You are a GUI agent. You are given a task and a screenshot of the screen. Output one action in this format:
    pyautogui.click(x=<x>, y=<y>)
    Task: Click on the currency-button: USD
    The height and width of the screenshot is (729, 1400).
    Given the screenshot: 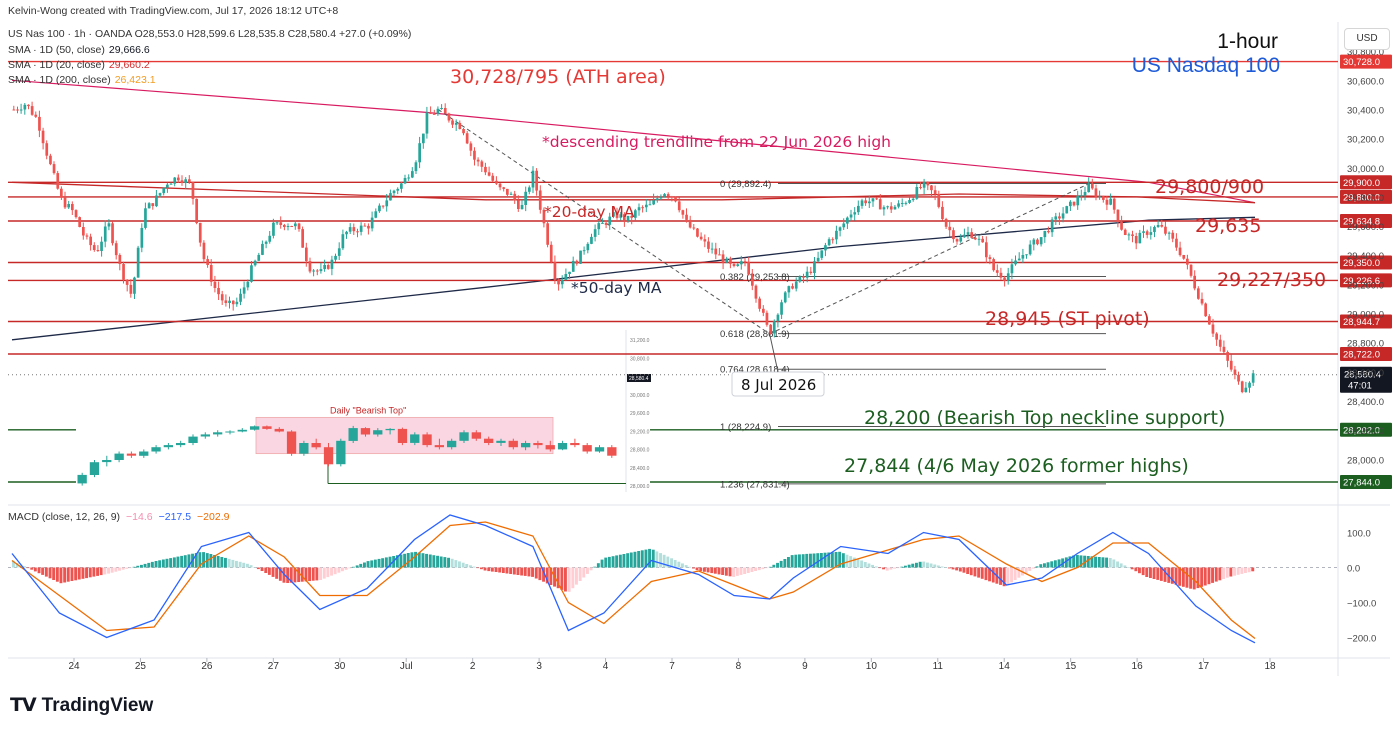 What is the action you would take?
    pyautogui.click(x=1367, y=39)
    